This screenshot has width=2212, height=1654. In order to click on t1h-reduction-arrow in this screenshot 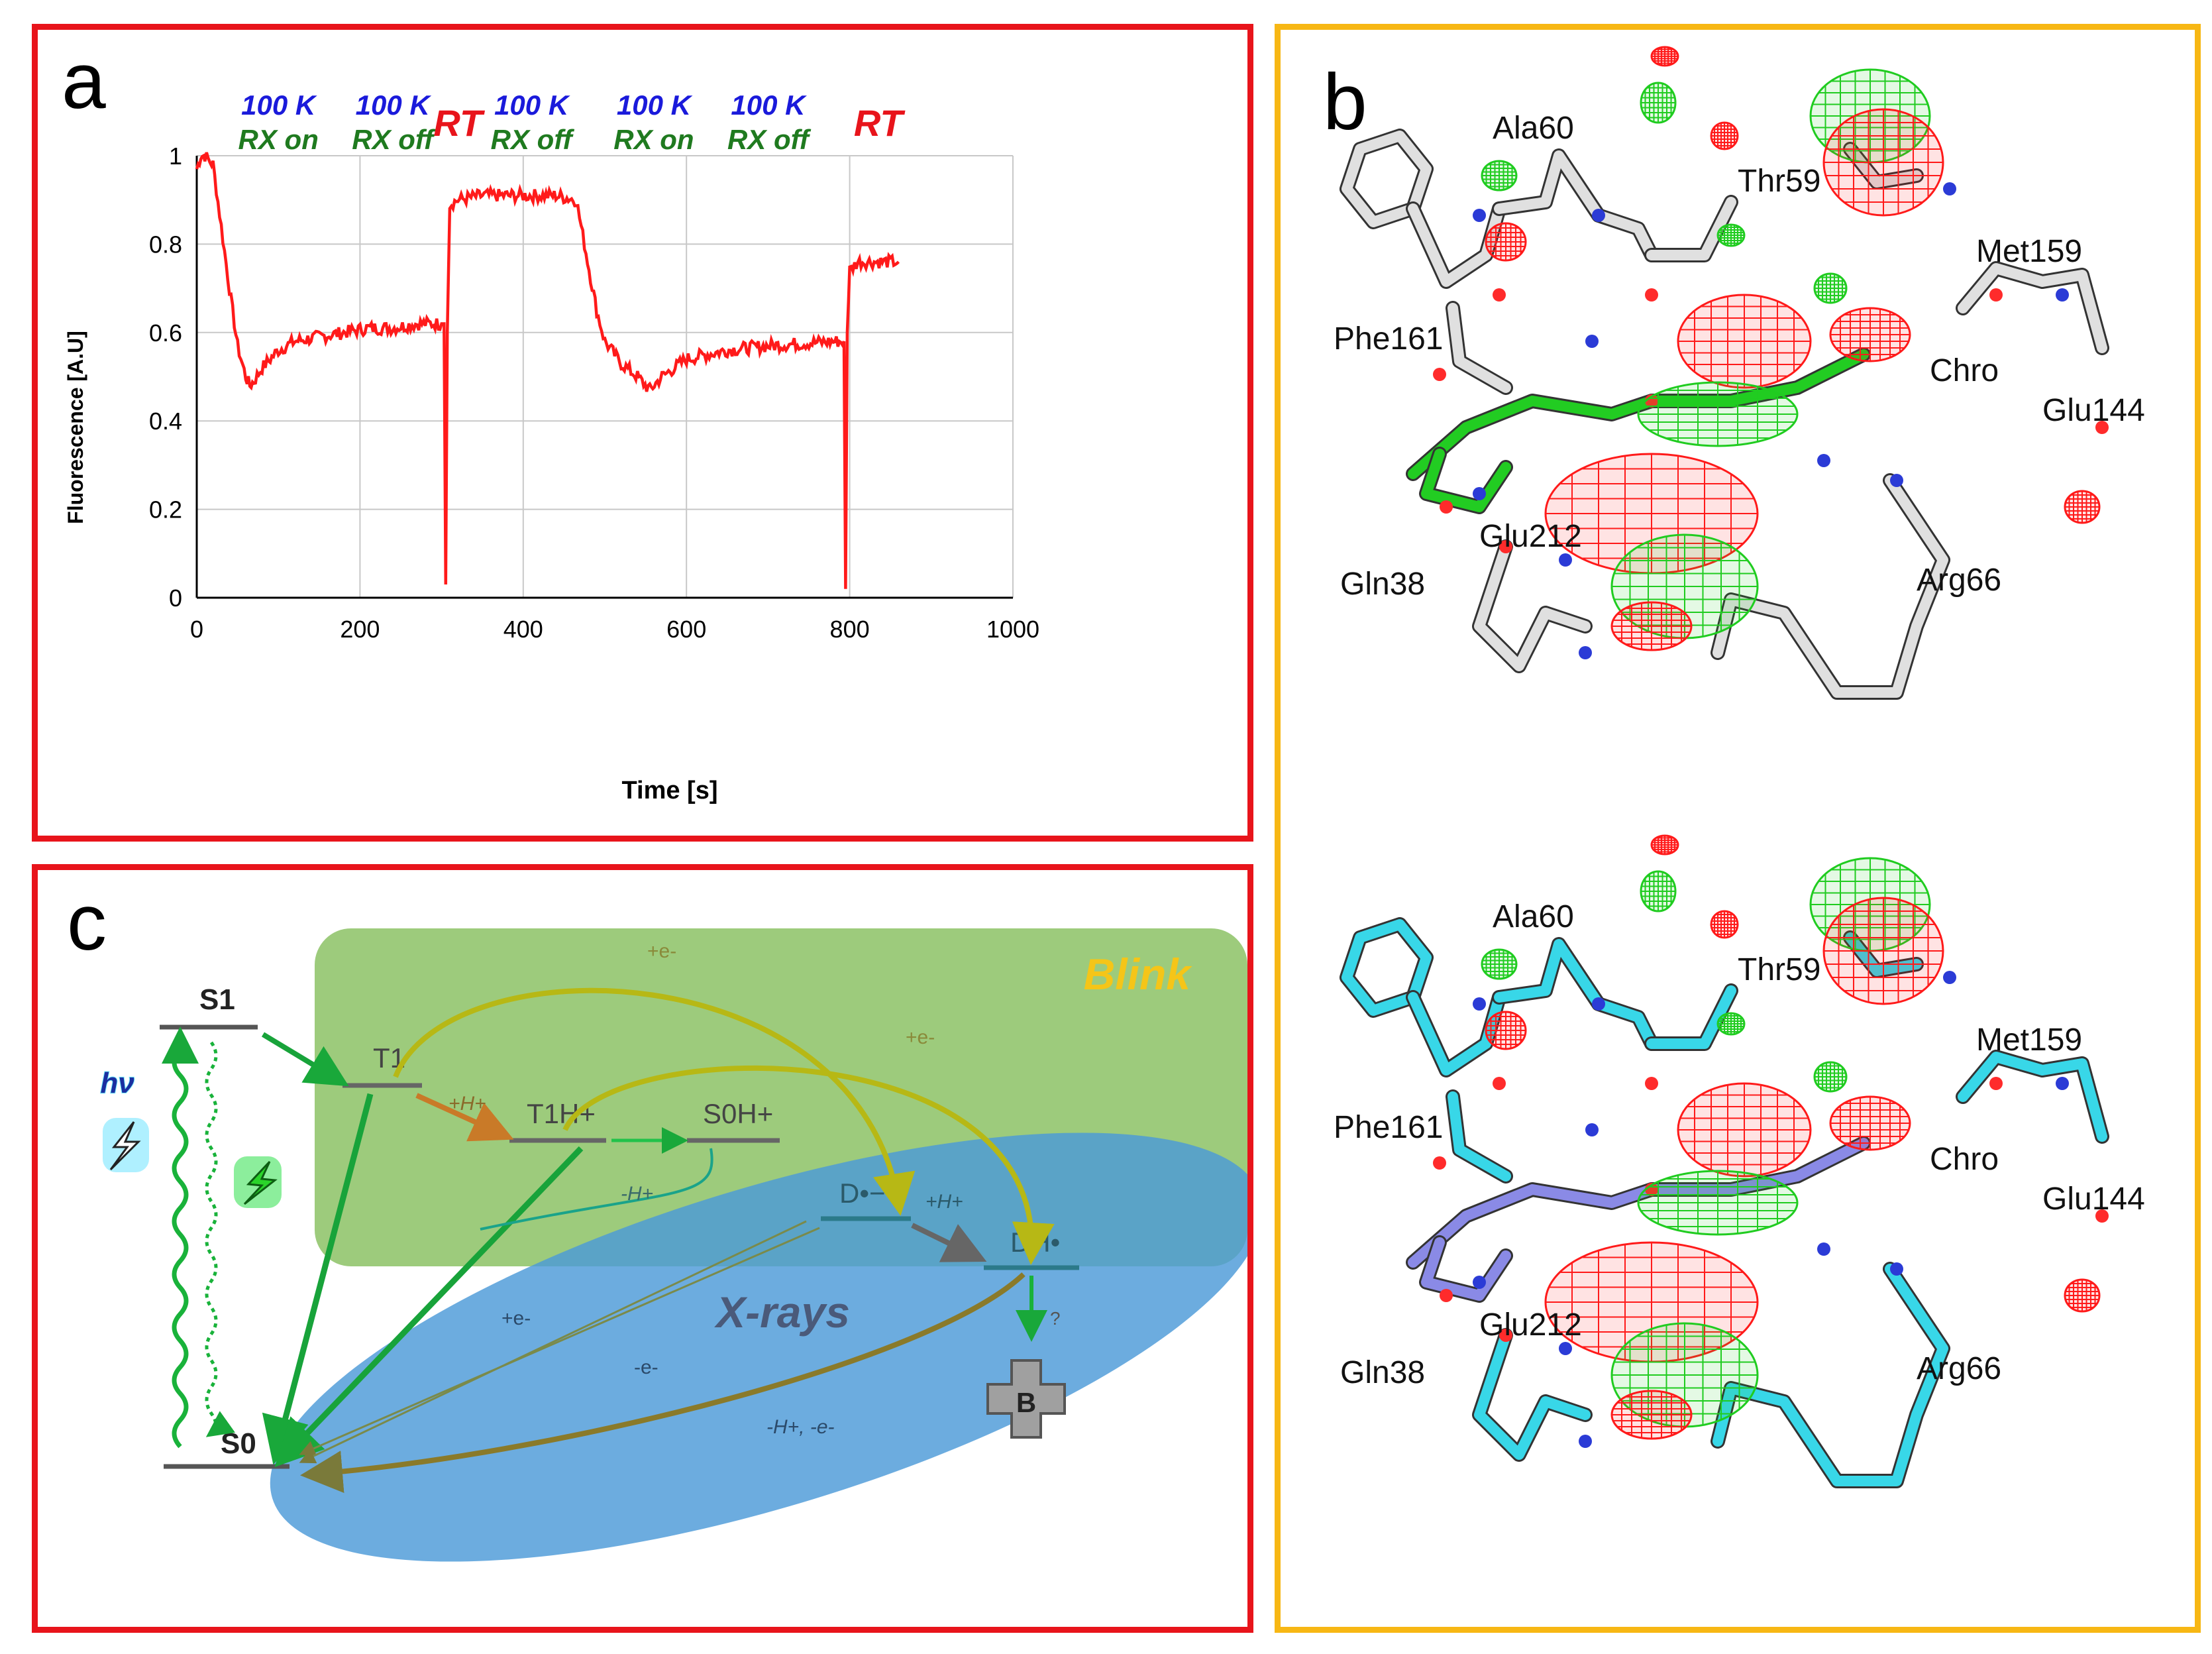, I will do `click(809, 1165)`.